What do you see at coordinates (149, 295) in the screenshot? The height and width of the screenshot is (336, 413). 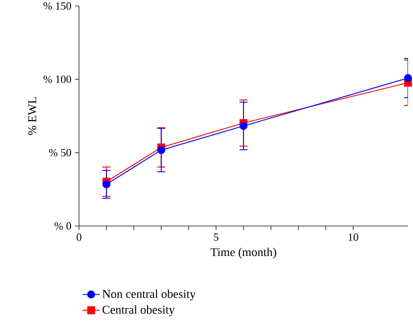 I see `legend-label: Non central obesity` at bounding box center [149, 295].